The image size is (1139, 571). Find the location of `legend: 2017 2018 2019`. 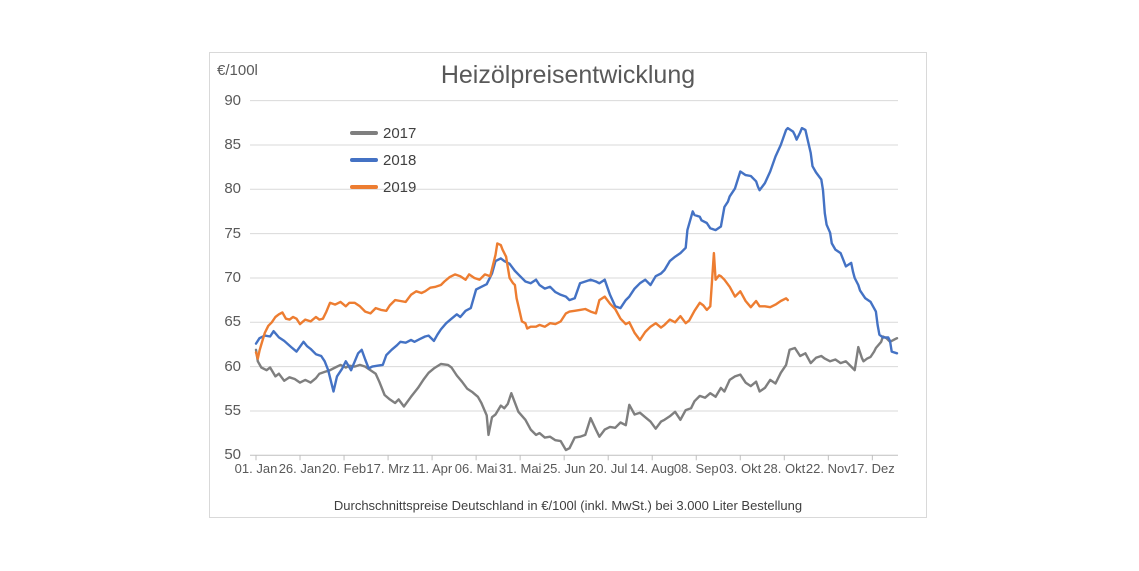

legend: 2017 2018 2019 is located at coordinates (383, 165).